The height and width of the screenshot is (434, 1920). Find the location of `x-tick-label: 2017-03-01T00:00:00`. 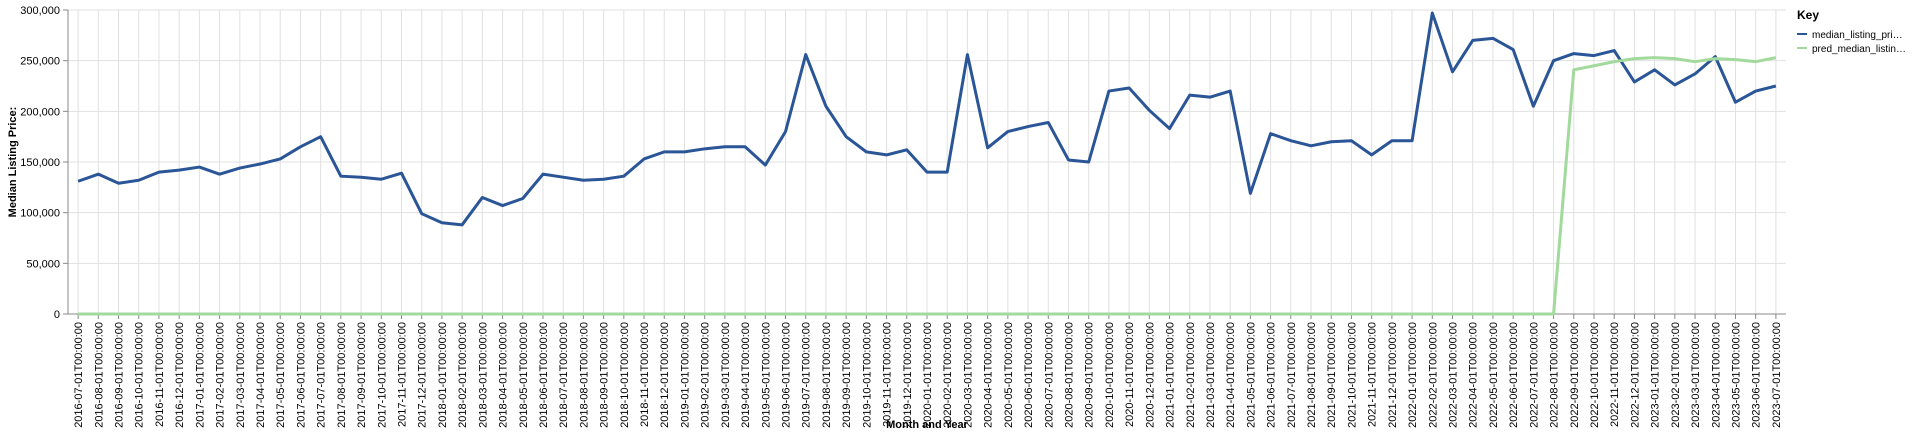

x-tick-label: 2017-03-01T00:00:00 is located at coordinates (241, 375).